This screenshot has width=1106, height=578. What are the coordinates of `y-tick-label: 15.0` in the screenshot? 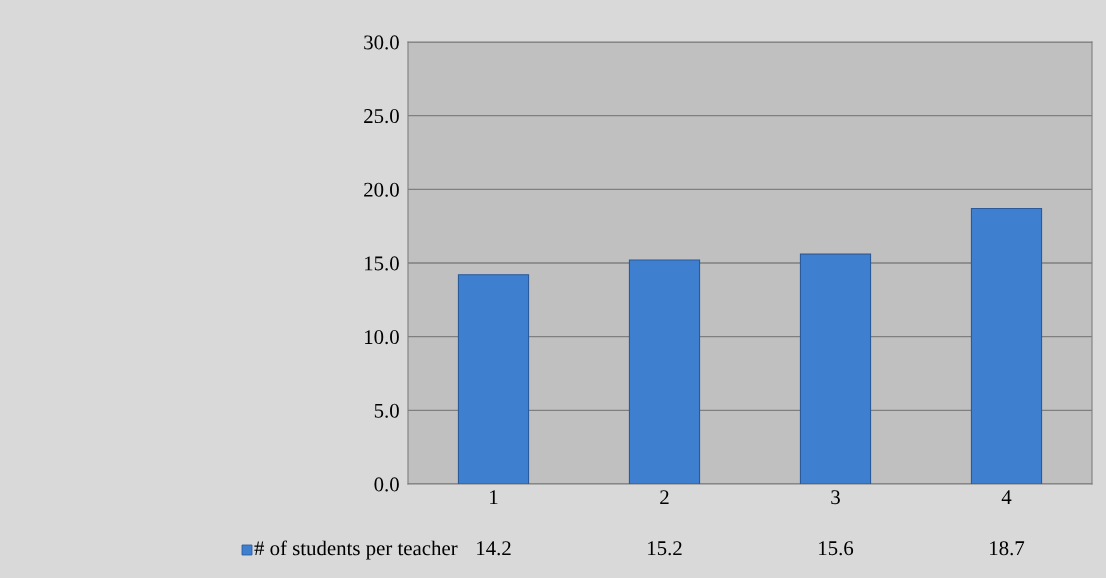 It's located at (382, 263).